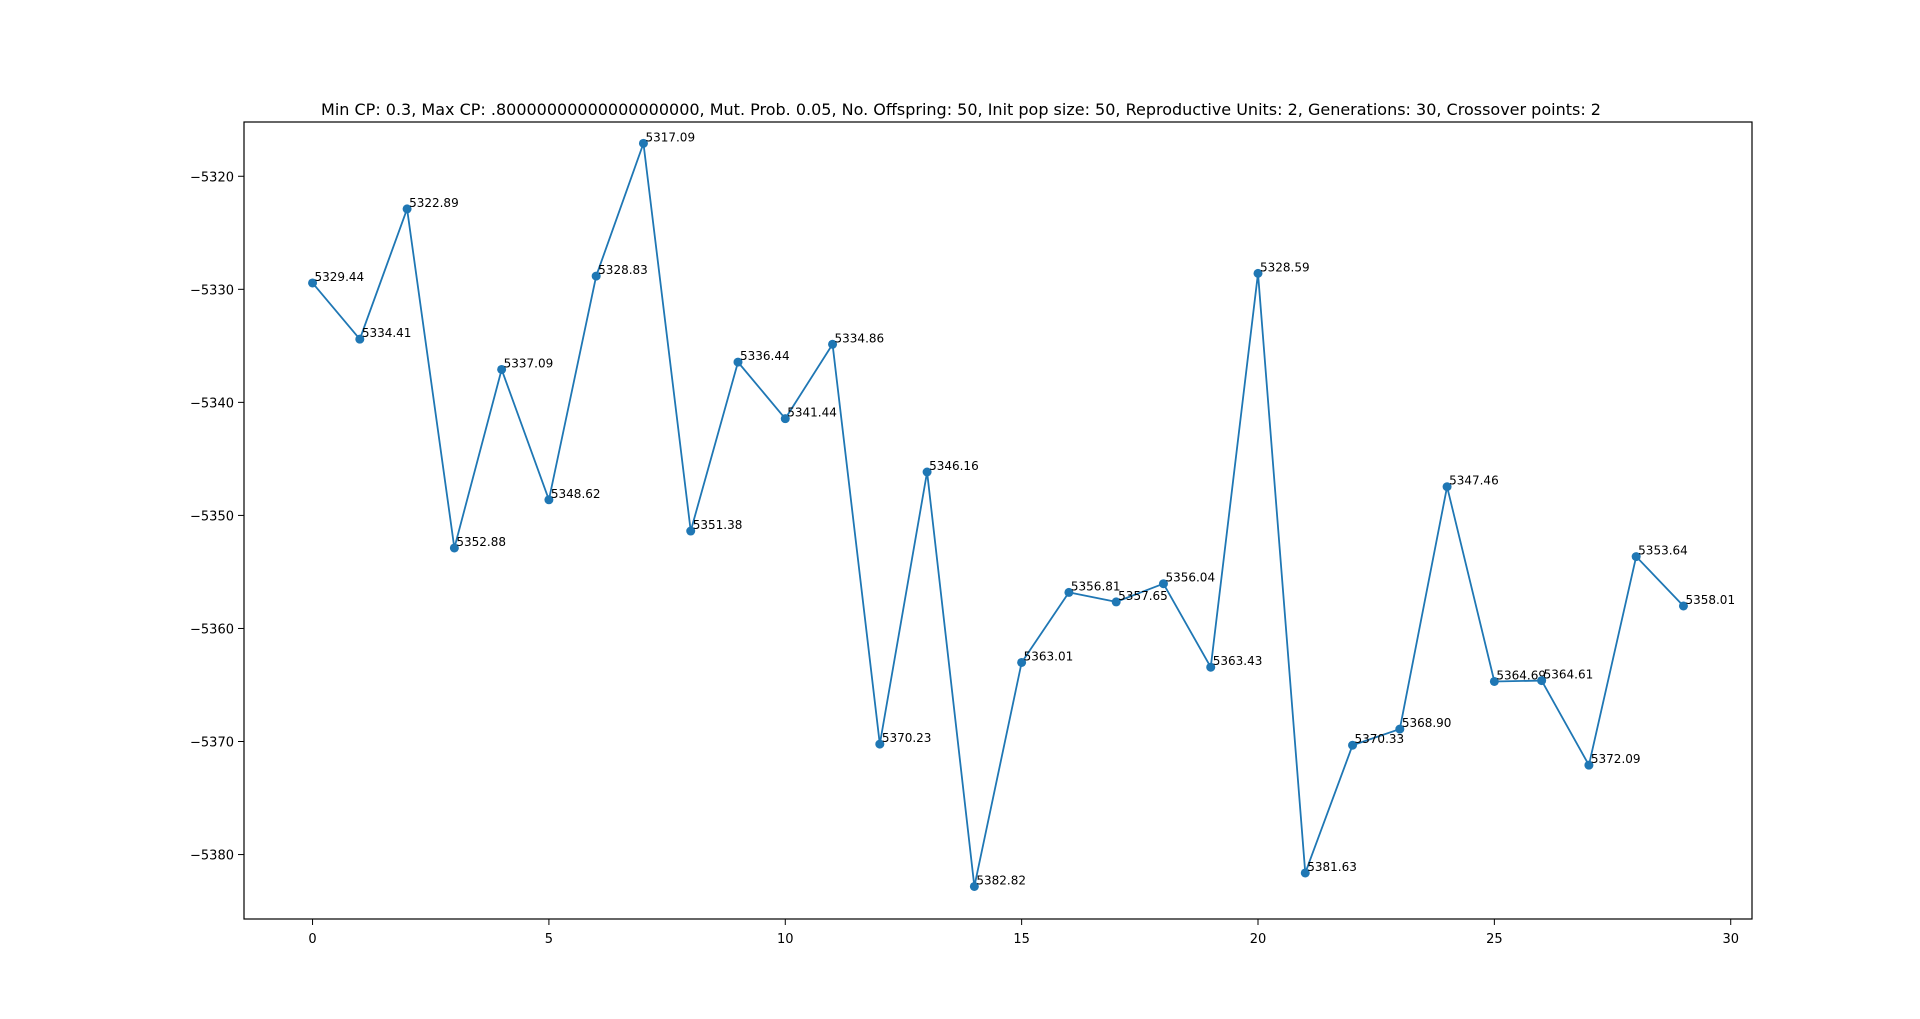 The height and width of the screenshot is (1019, 1920). What do you see at coordinates (1380, 739) in the screenshot?
I see `data-label: 5370.33` at bounding box center [1380, 739].